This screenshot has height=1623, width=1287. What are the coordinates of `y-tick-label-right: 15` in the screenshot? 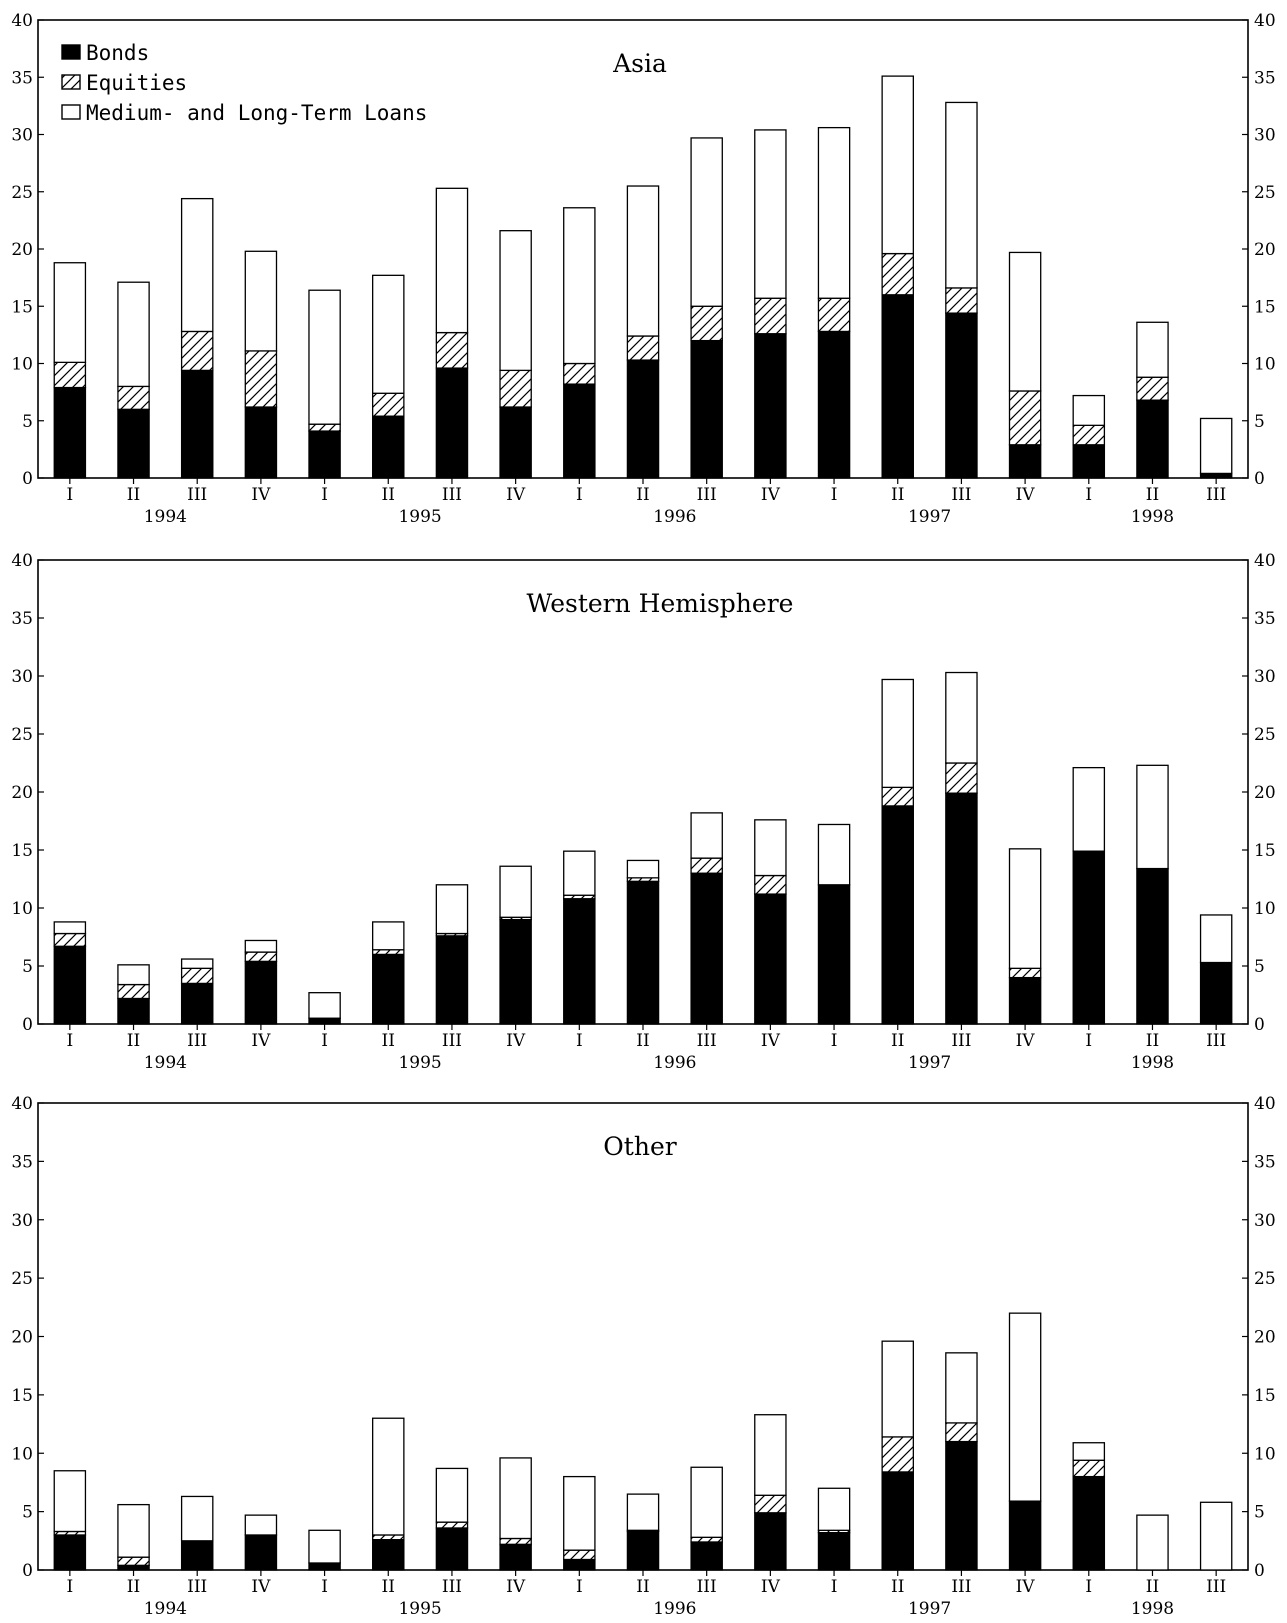 It's located at (1265, 851).